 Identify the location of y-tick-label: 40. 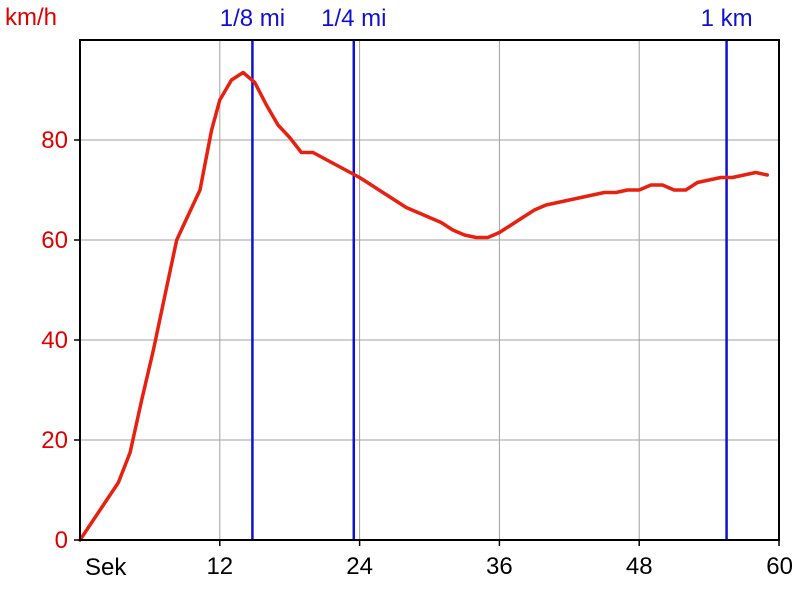
(54, 340).